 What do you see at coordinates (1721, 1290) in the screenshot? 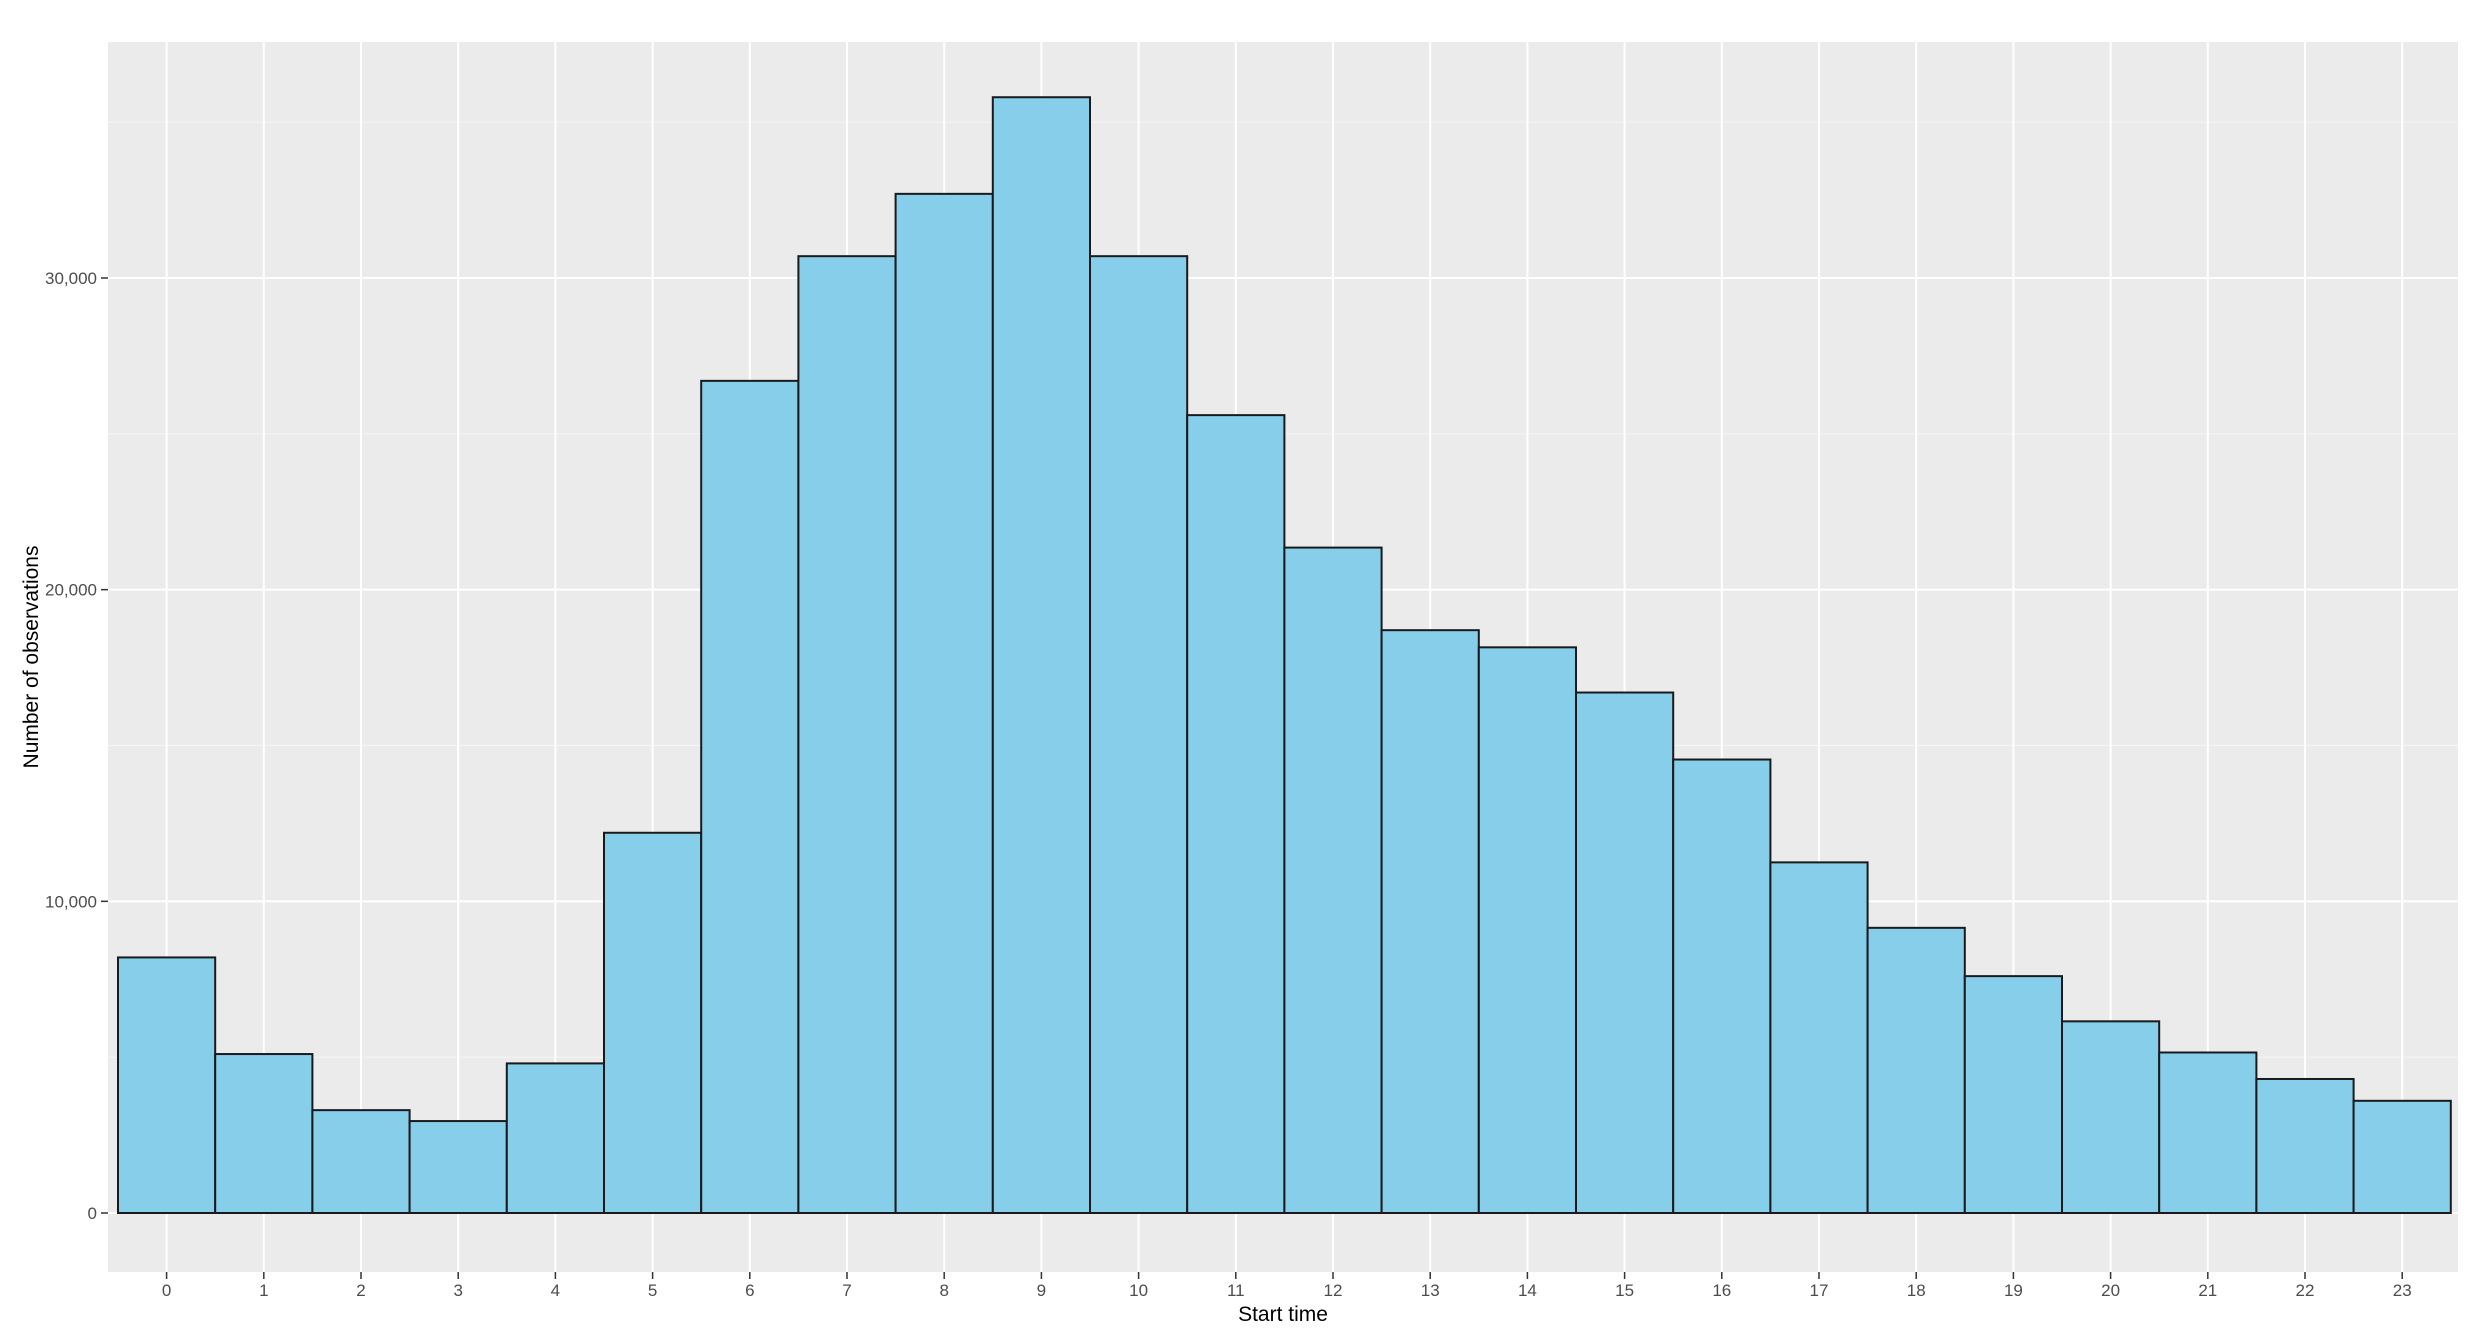
I see `x-tick-label: 16` at bounding box center [1721, 1290].